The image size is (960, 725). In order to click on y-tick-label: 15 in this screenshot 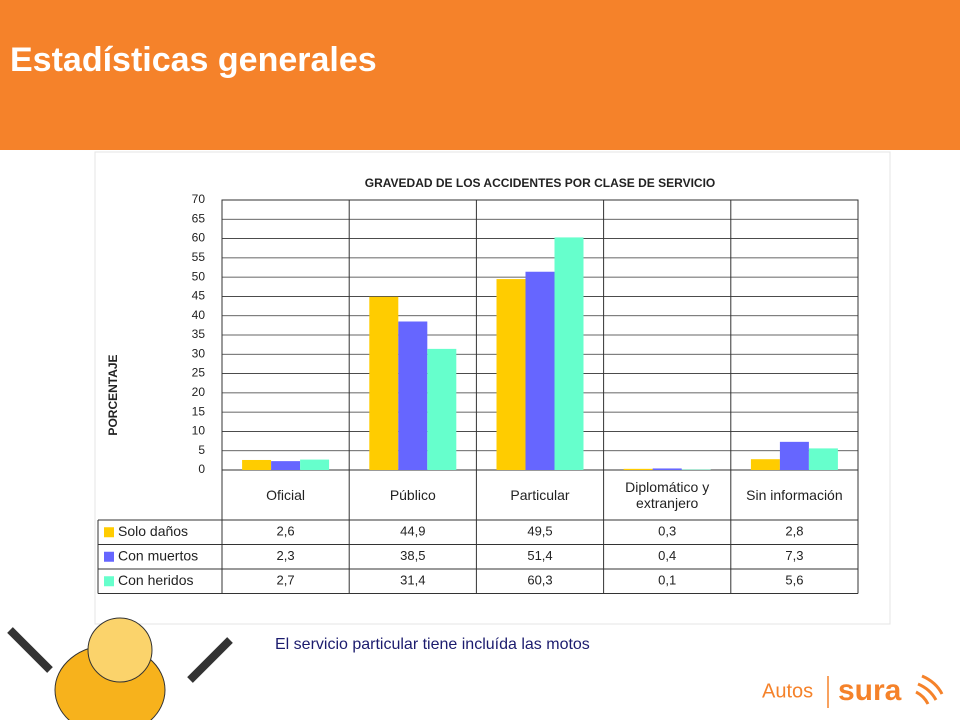, I will do `click(199, 411)`.